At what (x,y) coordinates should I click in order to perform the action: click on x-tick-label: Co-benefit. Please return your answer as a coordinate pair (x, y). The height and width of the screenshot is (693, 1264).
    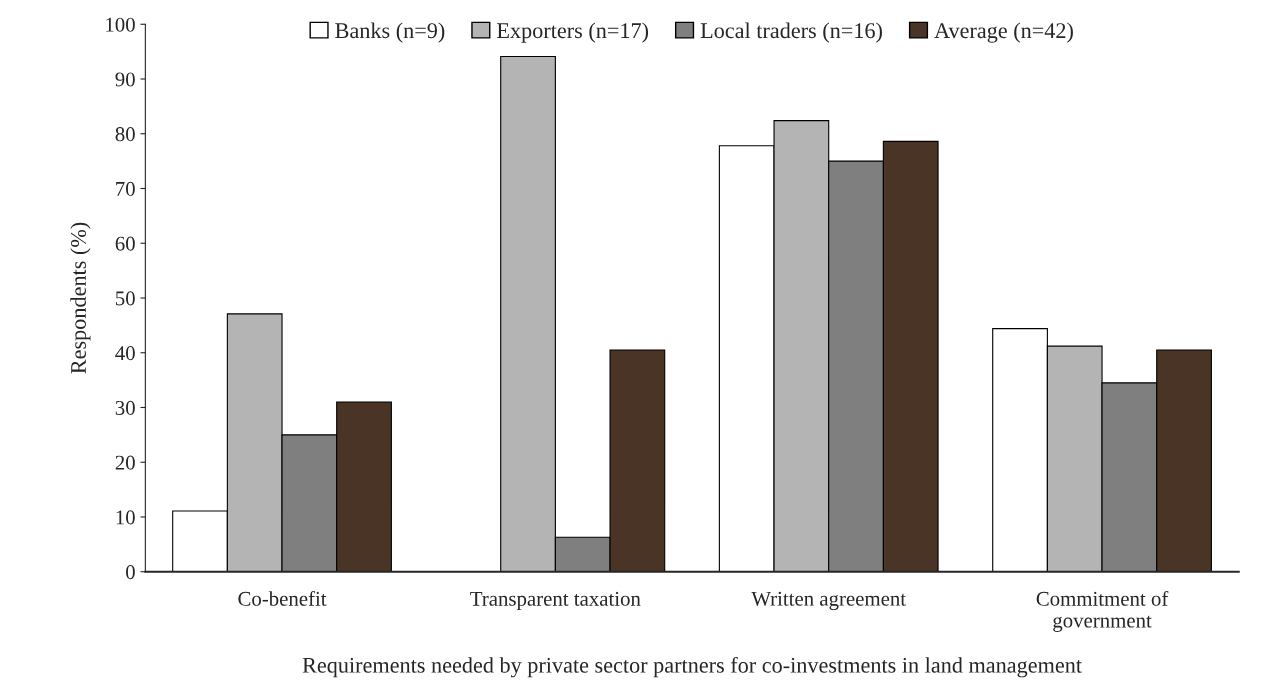
    Looking at the image, I should click on (282, 598).